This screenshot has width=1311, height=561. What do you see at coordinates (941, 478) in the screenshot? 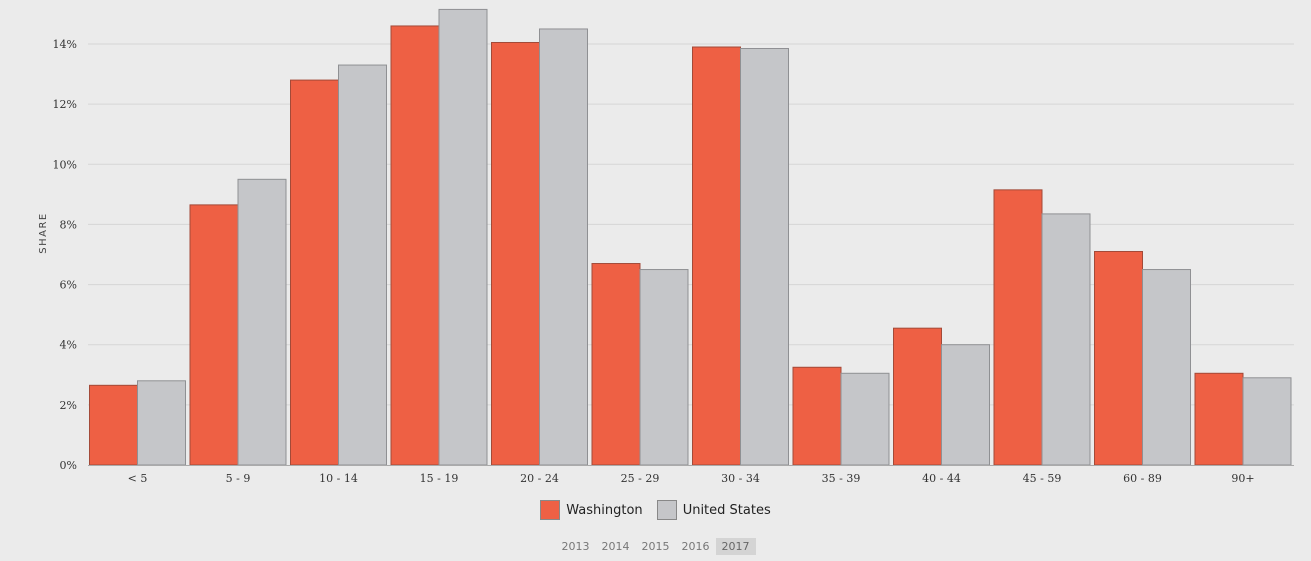
I see `x-tick-label: 40 - 44` at bounding box center [941, 478].